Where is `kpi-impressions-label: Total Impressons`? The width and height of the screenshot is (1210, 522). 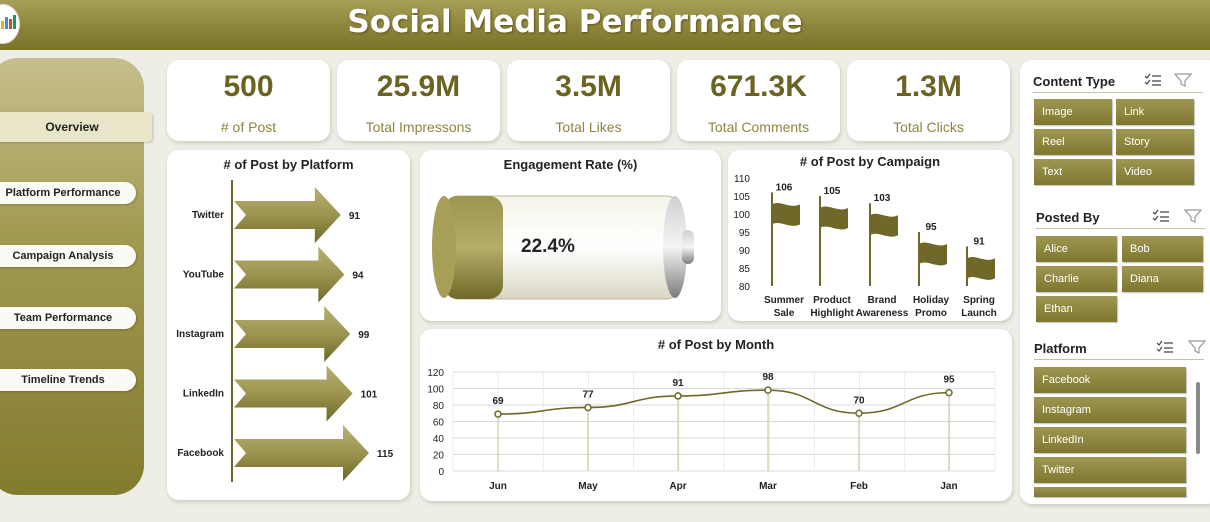 kpi-impressions-label: Total Impressons is located at coordinates (418, 127).